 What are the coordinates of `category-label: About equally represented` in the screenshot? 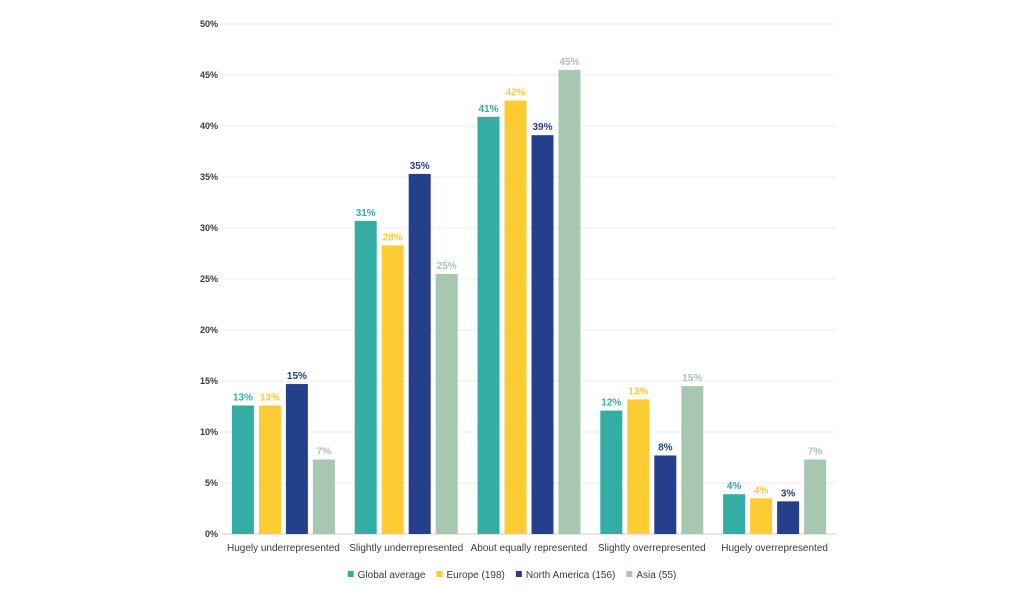 It's located at (529, 548).